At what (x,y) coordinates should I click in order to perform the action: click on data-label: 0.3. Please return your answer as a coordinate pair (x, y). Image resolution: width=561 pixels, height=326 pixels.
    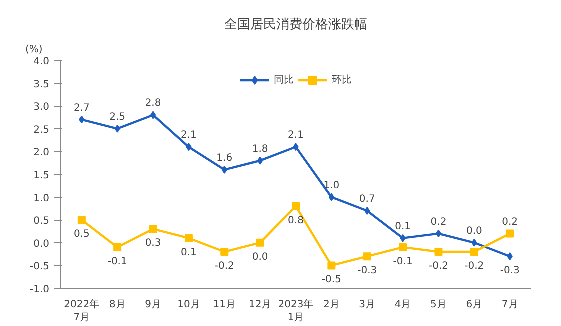
    Looking at the image, I should click on (153, 244).